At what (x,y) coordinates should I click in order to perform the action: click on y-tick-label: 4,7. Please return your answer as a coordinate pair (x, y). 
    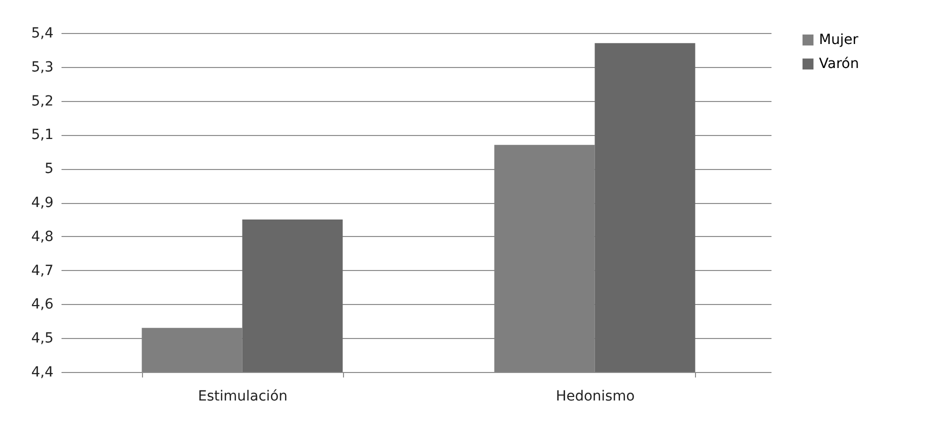
    Looking at the image, I should click on (42, 270).